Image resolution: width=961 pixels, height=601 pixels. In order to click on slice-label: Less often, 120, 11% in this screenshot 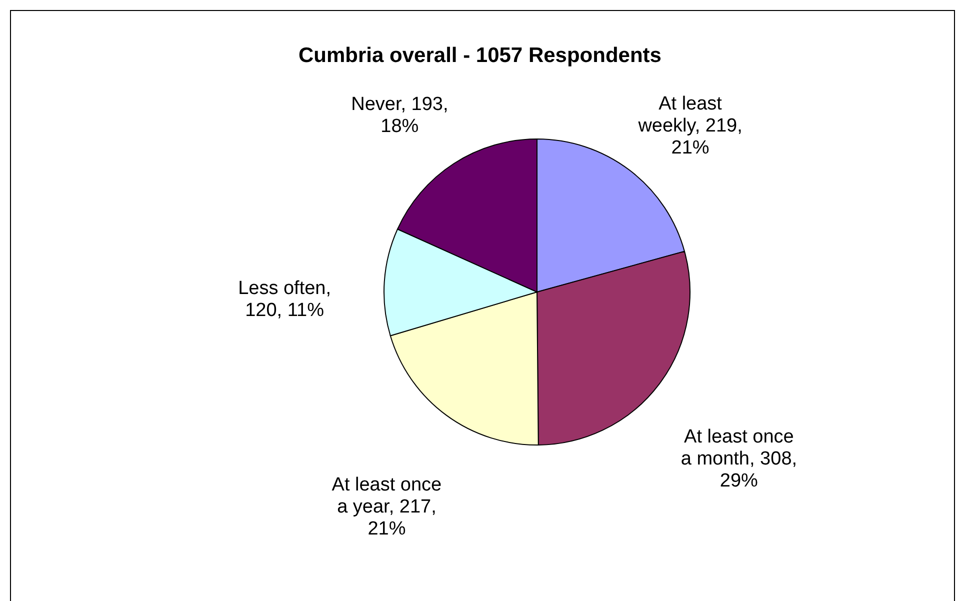, I will do `click(285, 300)`.